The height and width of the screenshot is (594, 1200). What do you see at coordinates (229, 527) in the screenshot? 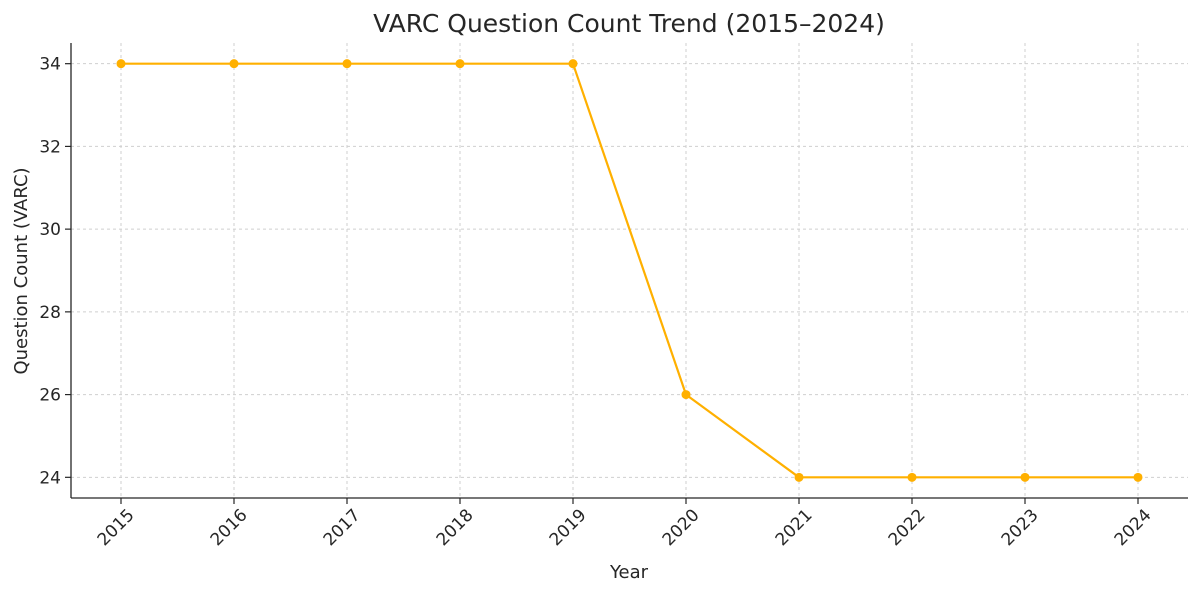
I see `x-tick-label: 2016` at bounding box center [229, 527].